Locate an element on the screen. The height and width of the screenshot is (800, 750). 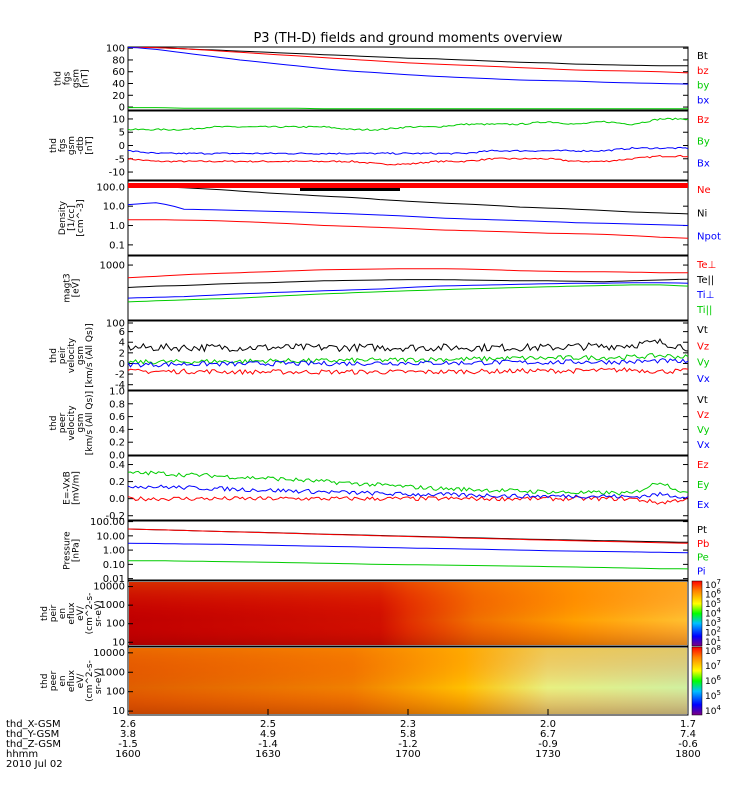
x-tick-label: 1.7 is located at coordinates (688, 724).